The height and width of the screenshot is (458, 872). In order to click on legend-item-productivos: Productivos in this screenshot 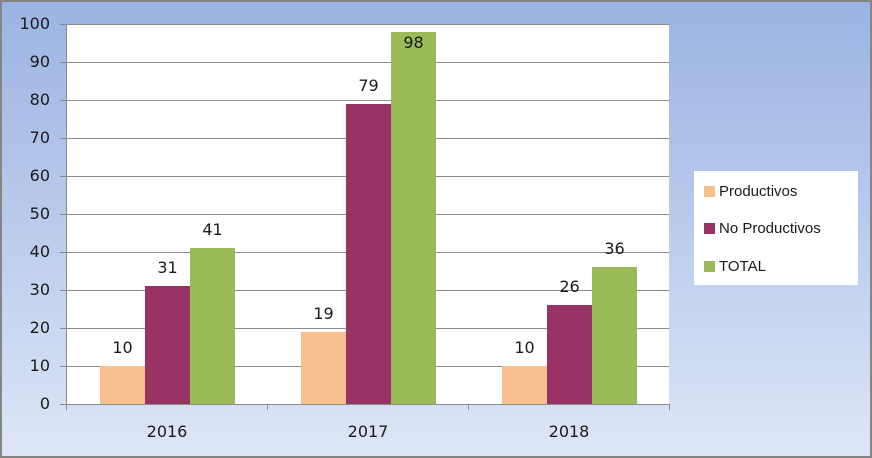, I will do `click(750, 191)`.